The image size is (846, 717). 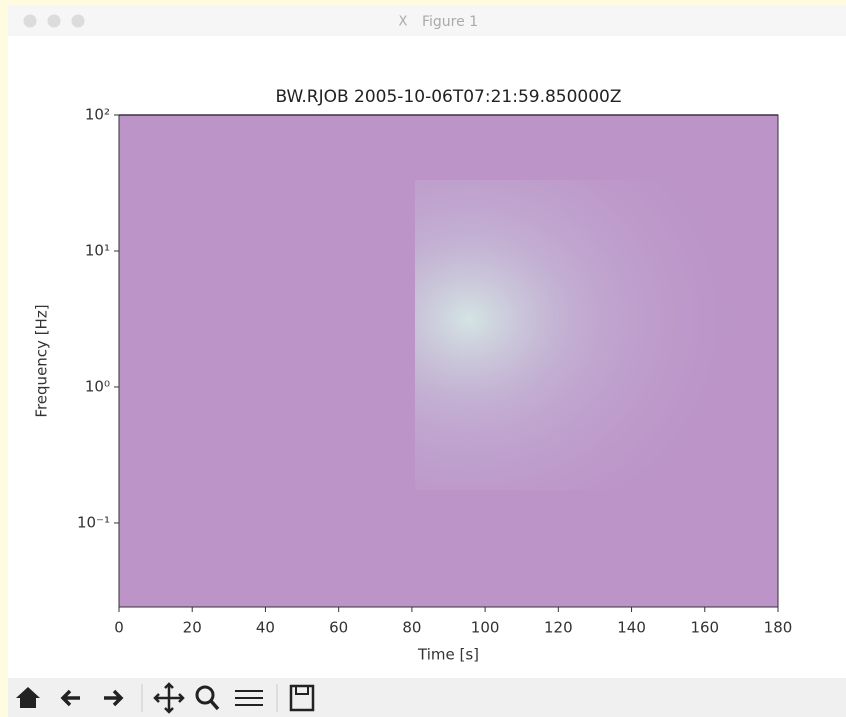 What do you see at coordinates (485, 628) in the screenshot?
I see `x-tick-label: 100` at bounding box center [485, 628].